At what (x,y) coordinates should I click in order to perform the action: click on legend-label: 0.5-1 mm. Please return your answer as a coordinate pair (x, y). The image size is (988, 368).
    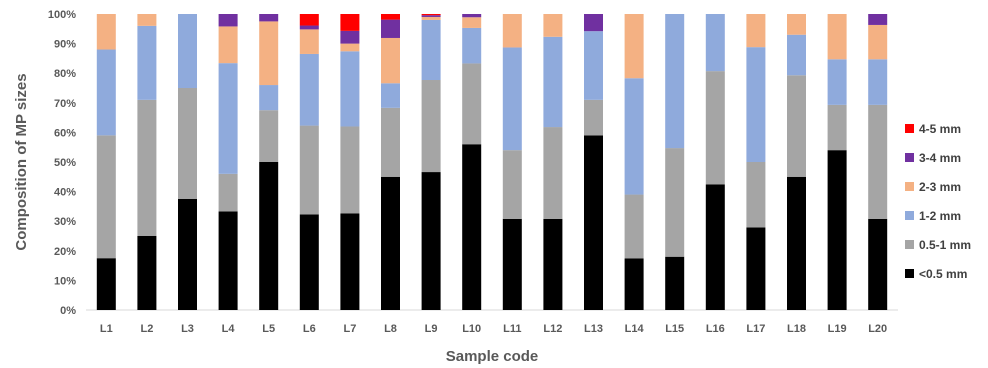
    Looking at the image, I should click on (945, 245).